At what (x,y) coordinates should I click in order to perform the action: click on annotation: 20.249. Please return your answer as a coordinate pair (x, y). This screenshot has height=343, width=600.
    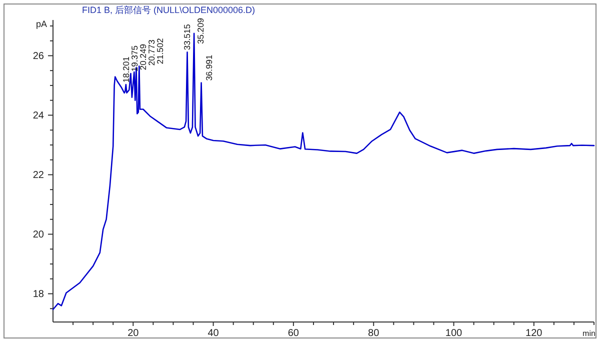
    Looking at the image, I should click on (143, 57).